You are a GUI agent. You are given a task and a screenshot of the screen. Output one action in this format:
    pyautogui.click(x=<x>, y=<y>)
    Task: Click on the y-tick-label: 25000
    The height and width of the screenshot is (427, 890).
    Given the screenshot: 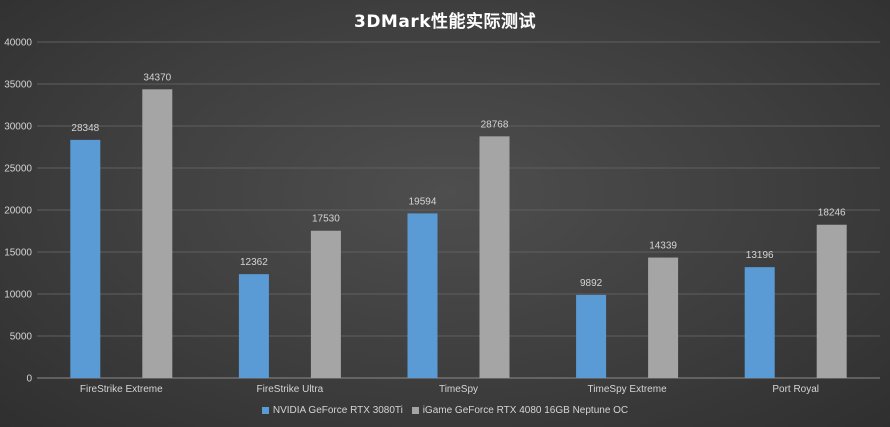 What is the action you would take?
    pyautogui.click(x=18, y=169)
    